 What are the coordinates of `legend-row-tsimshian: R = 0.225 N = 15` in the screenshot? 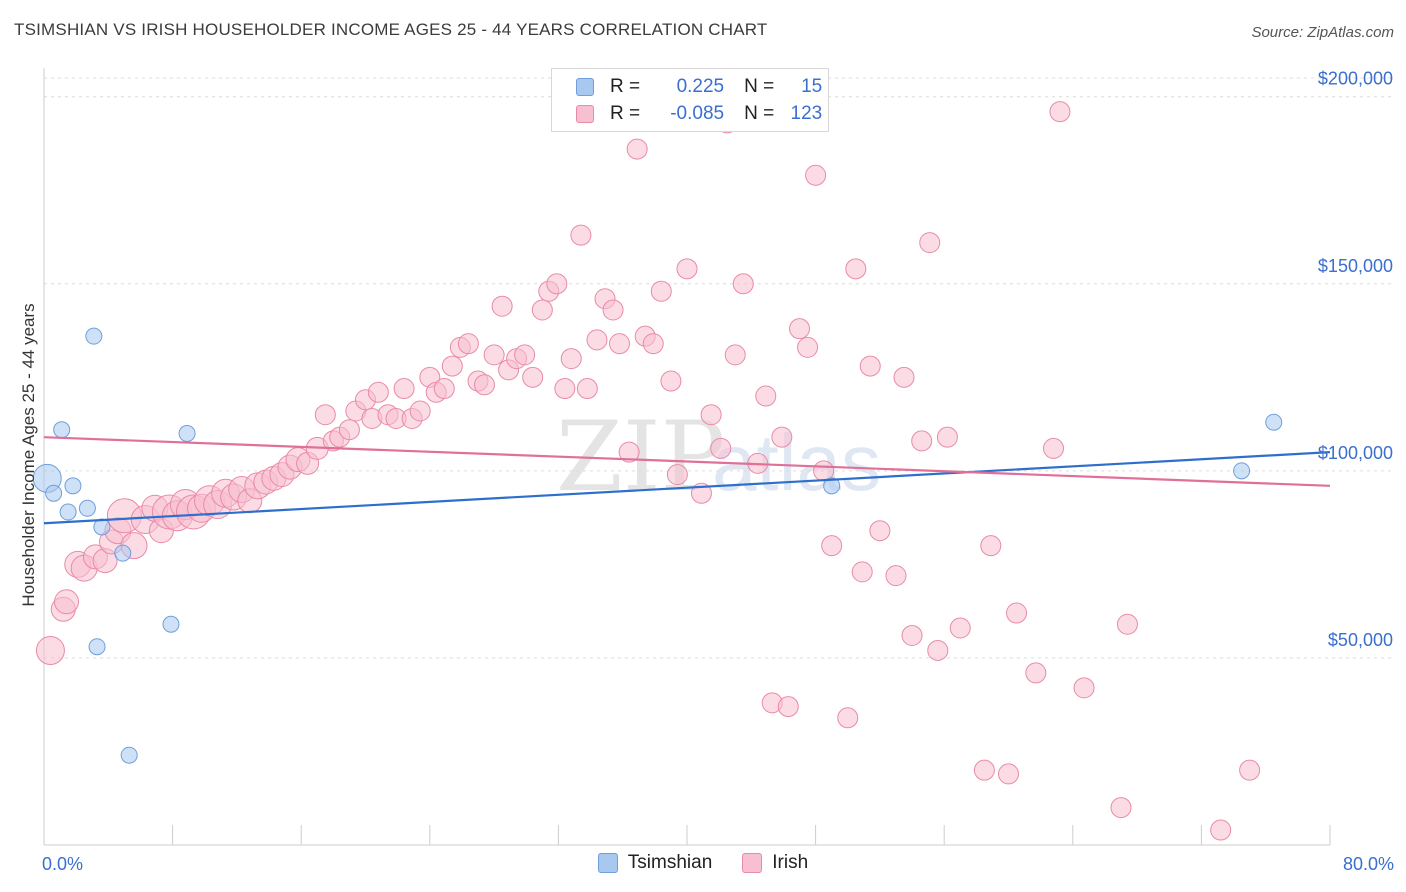 It's located at (699, 87).